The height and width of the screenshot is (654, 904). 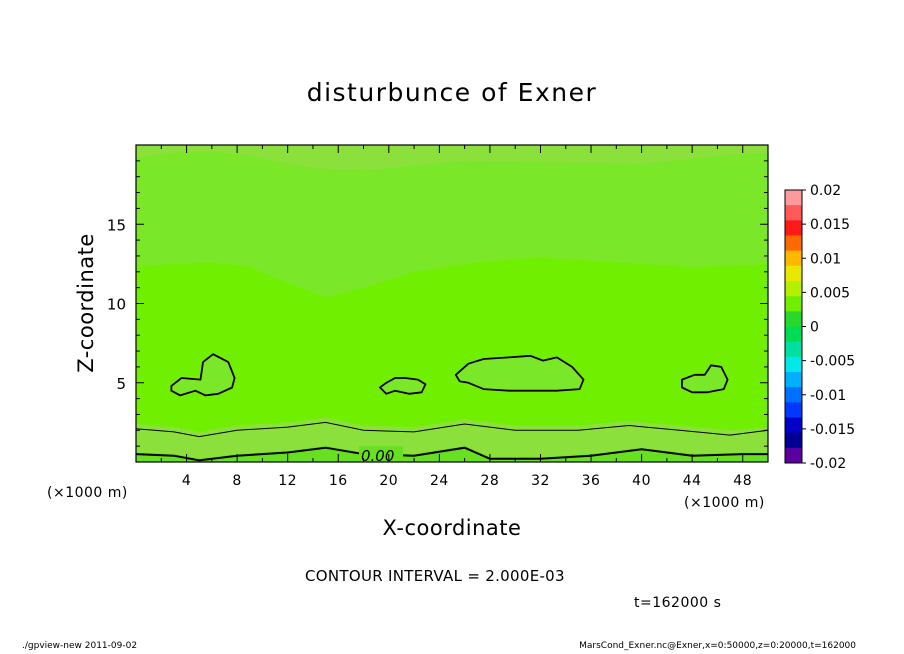 What do you see at coordinates (830, 225) in the screenshot?
I see `colorbar-tick-label: 0.015` at bounding box center [830, 225].